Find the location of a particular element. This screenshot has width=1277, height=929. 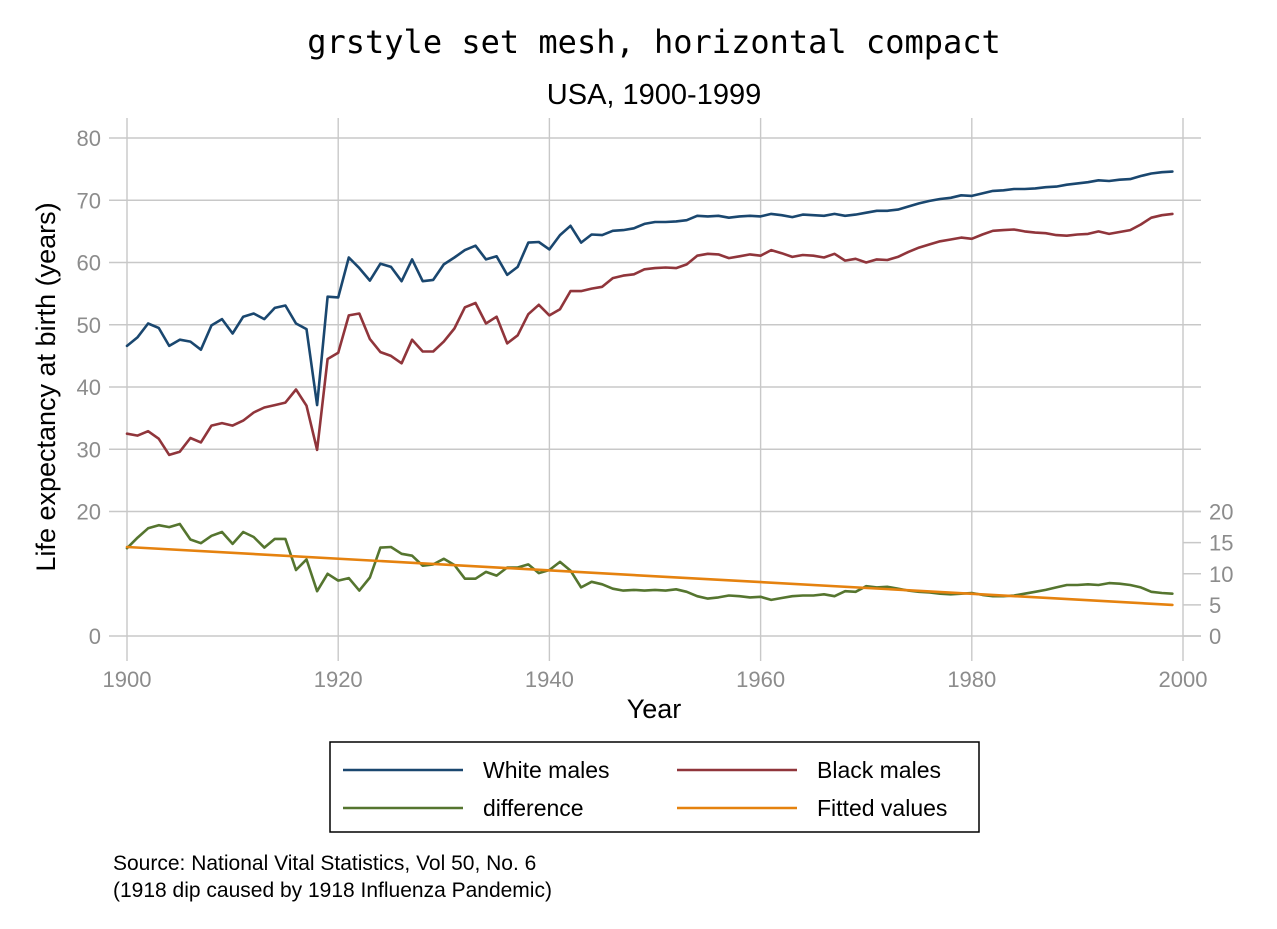

legend-label-difference: difference is located at coordinates (533, 808).